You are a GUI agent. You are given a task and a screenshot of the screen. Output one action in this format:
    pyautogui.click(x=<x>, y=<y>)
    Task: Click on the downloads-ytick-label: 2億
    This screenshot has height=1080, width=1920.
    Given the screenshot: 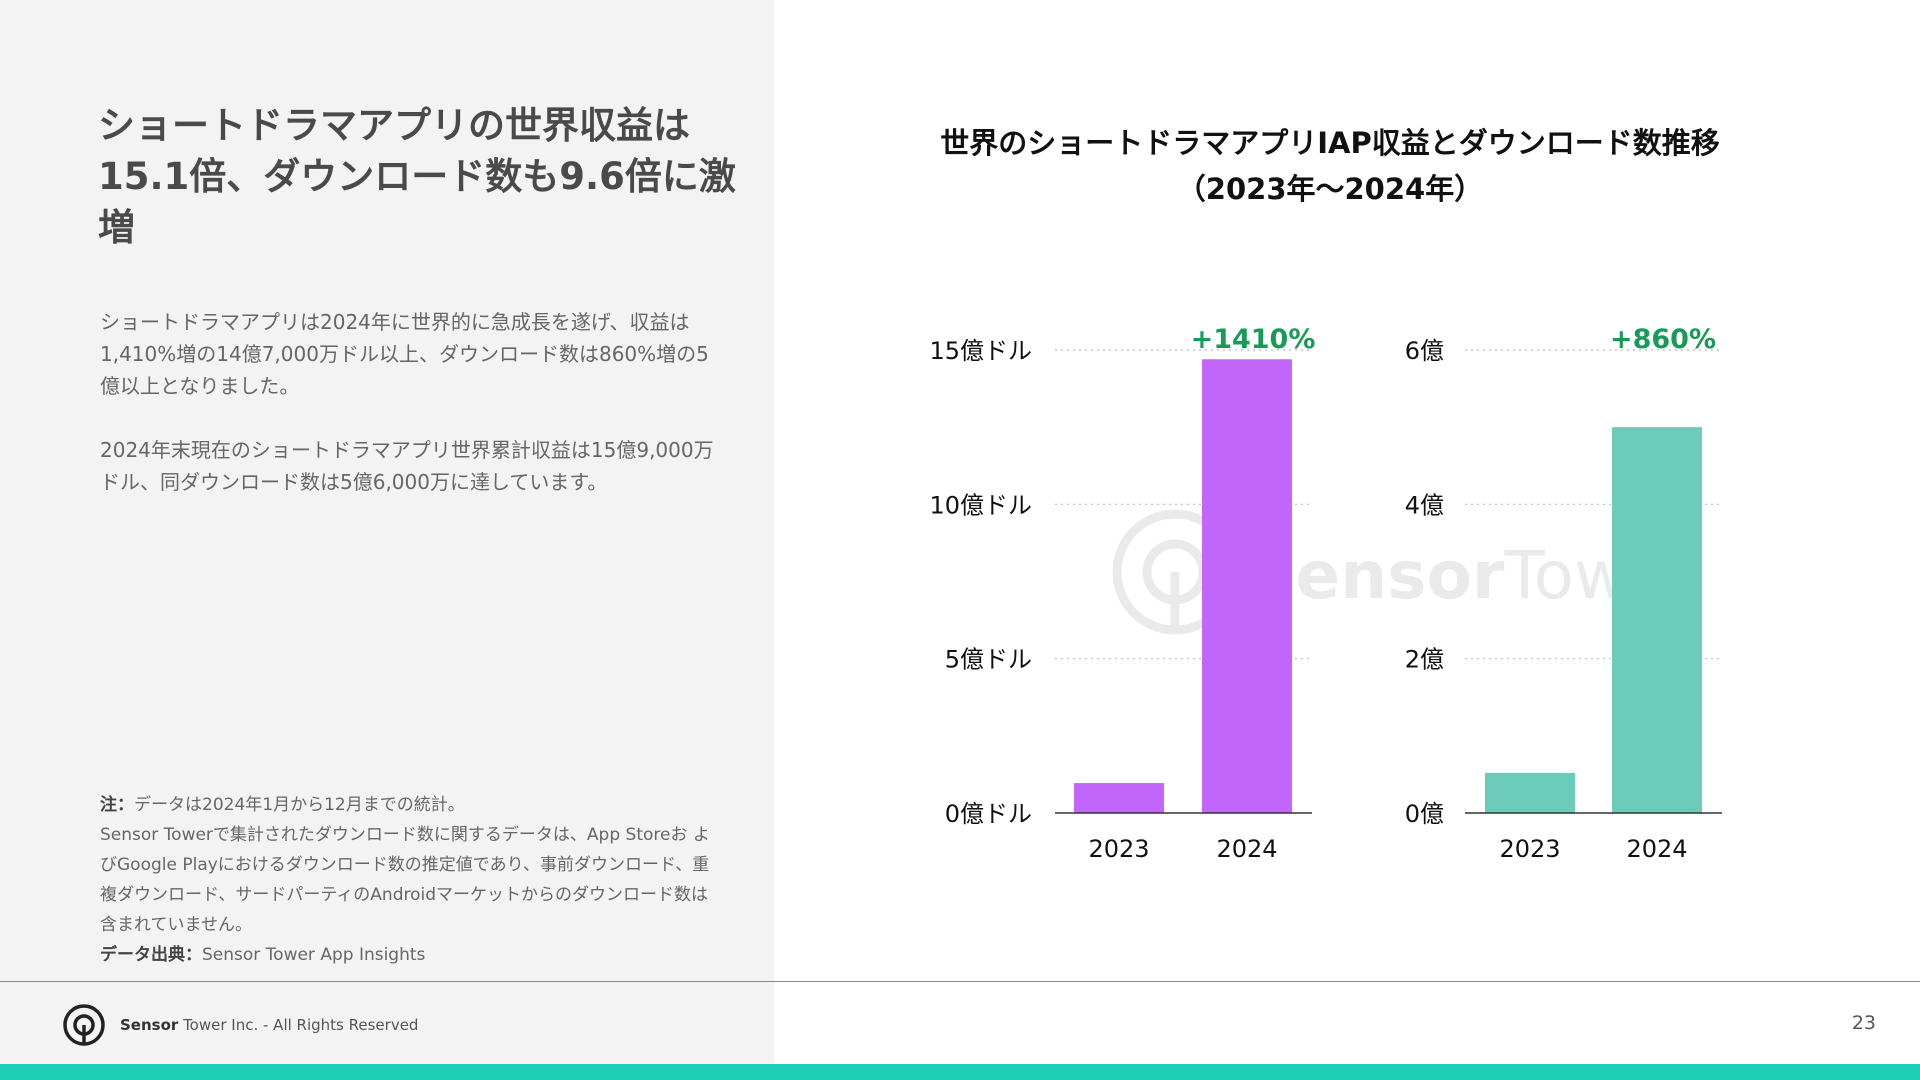 What is the action you would take?
    pyautogui.click(x=1424, y=660)
    